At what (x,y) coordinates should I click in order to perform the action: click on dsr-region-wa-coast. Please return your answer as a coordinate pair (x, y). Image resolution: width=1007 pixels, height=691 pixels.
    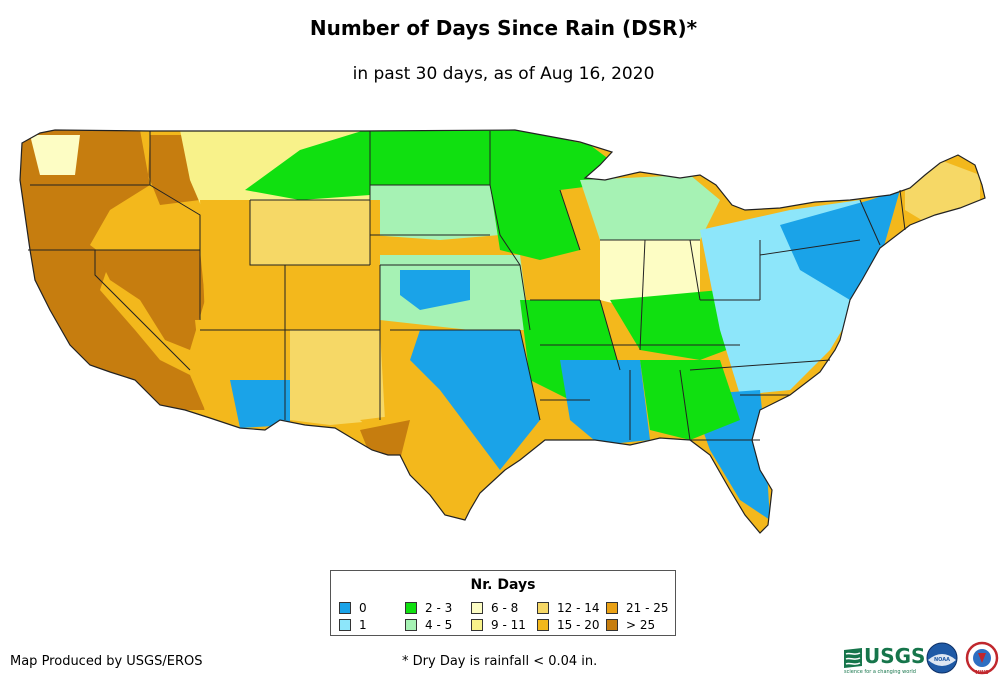
    Looking at the image, I should click on (55, 155).